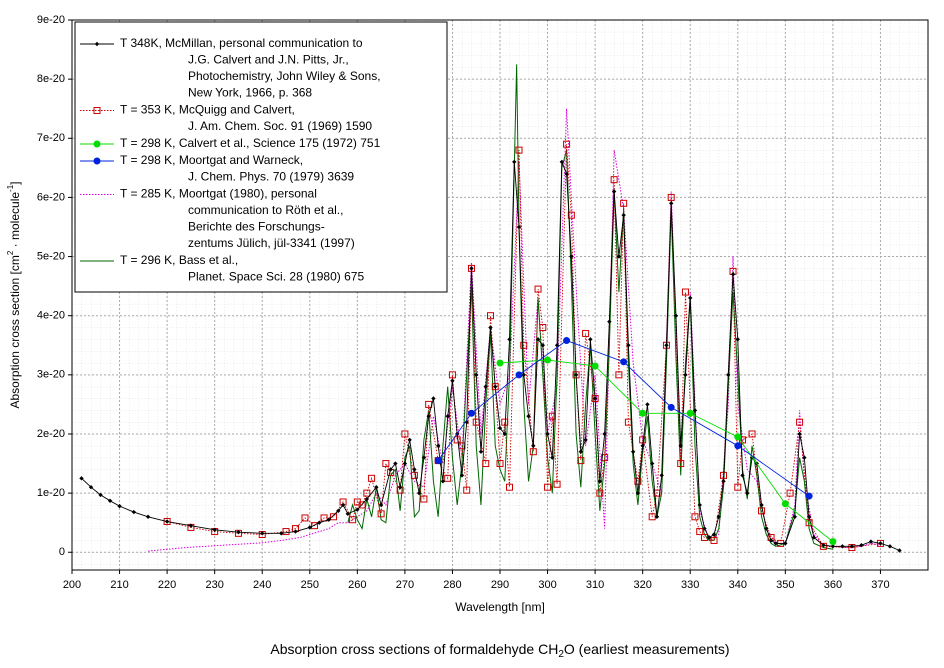 The height and width of the screenshot is (668, 944). Describe the element at coordinates (211, 160) in the screenshot. I see `legend-label: T = 298 K, Moortgat and Warneck,` at that location.